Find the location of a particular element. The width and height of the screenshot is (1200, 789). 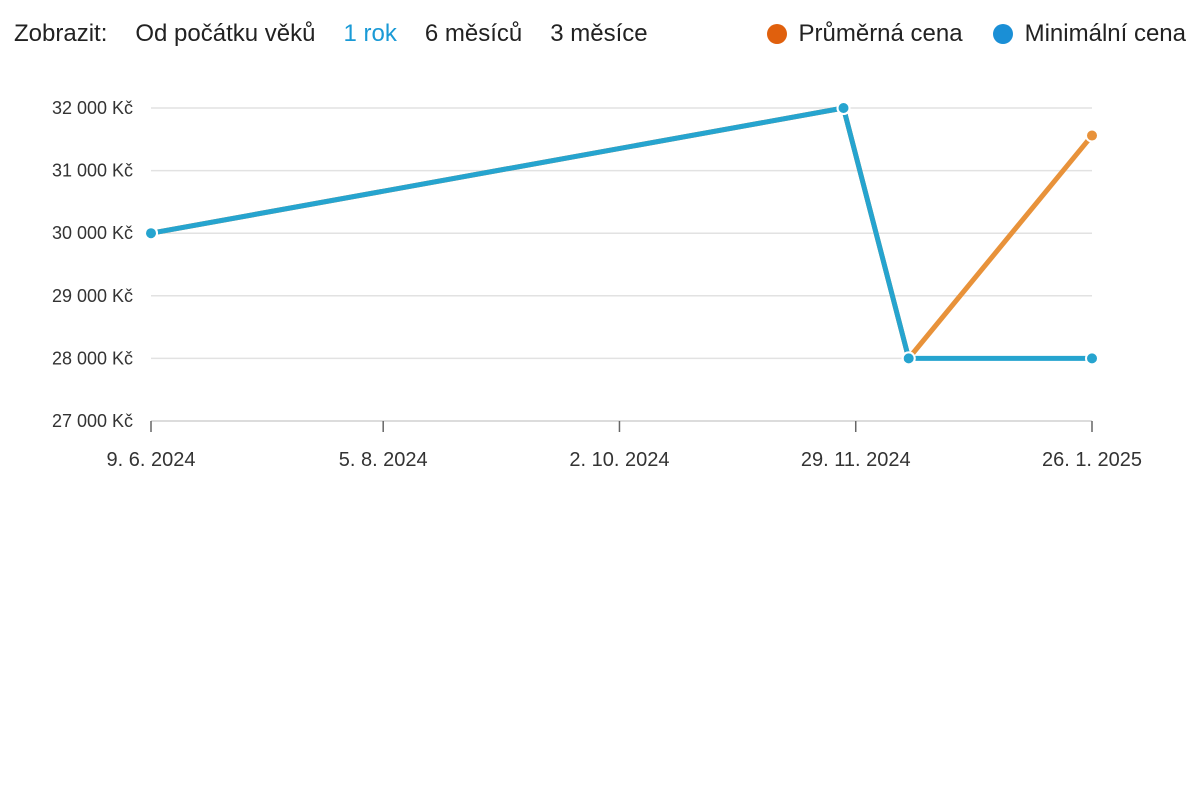

legend-minimum-price-dot is located at coordinates (1002, 34).